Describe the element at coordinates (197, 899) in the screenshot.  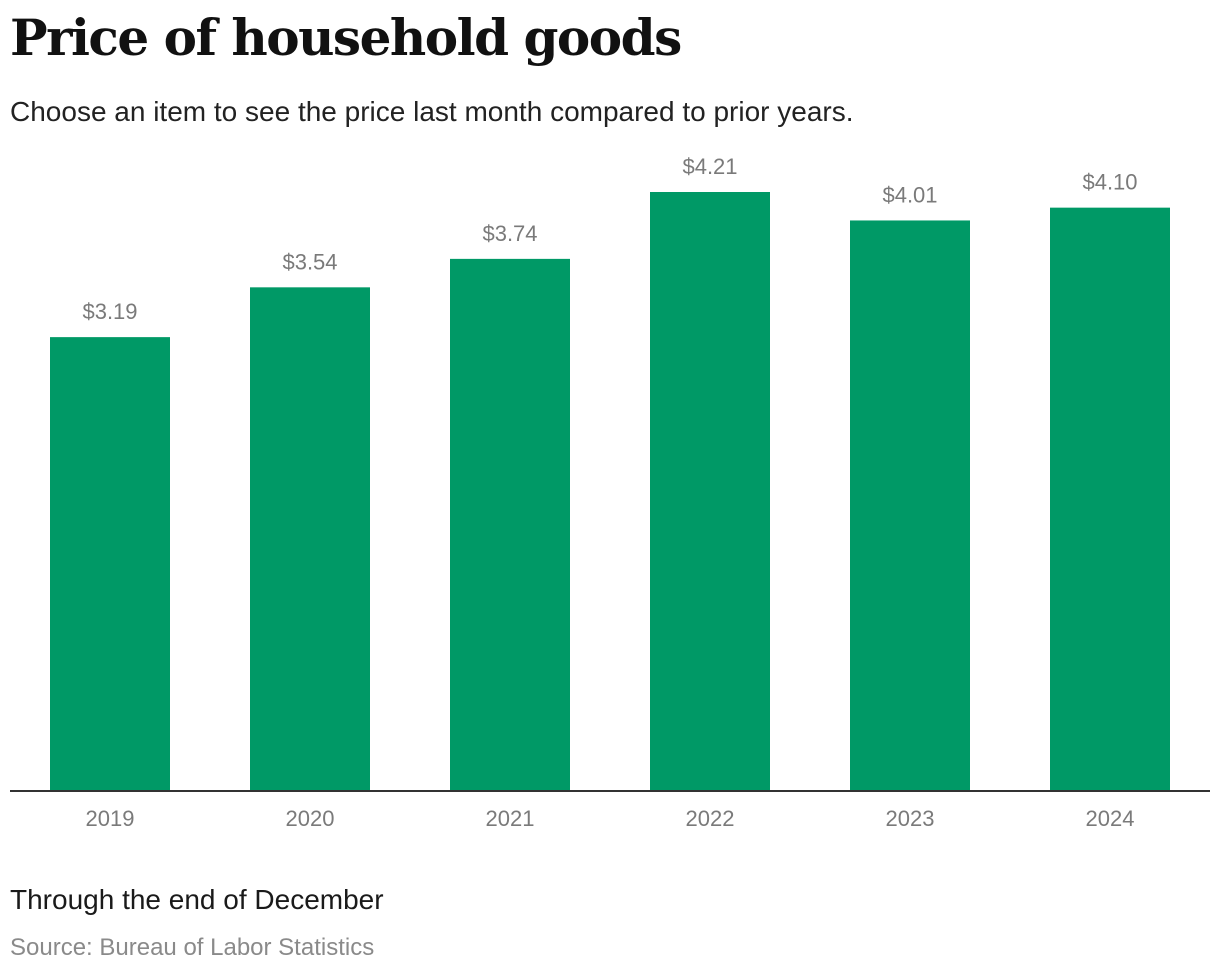
I see `chart-note: Through the end of December` at that location.